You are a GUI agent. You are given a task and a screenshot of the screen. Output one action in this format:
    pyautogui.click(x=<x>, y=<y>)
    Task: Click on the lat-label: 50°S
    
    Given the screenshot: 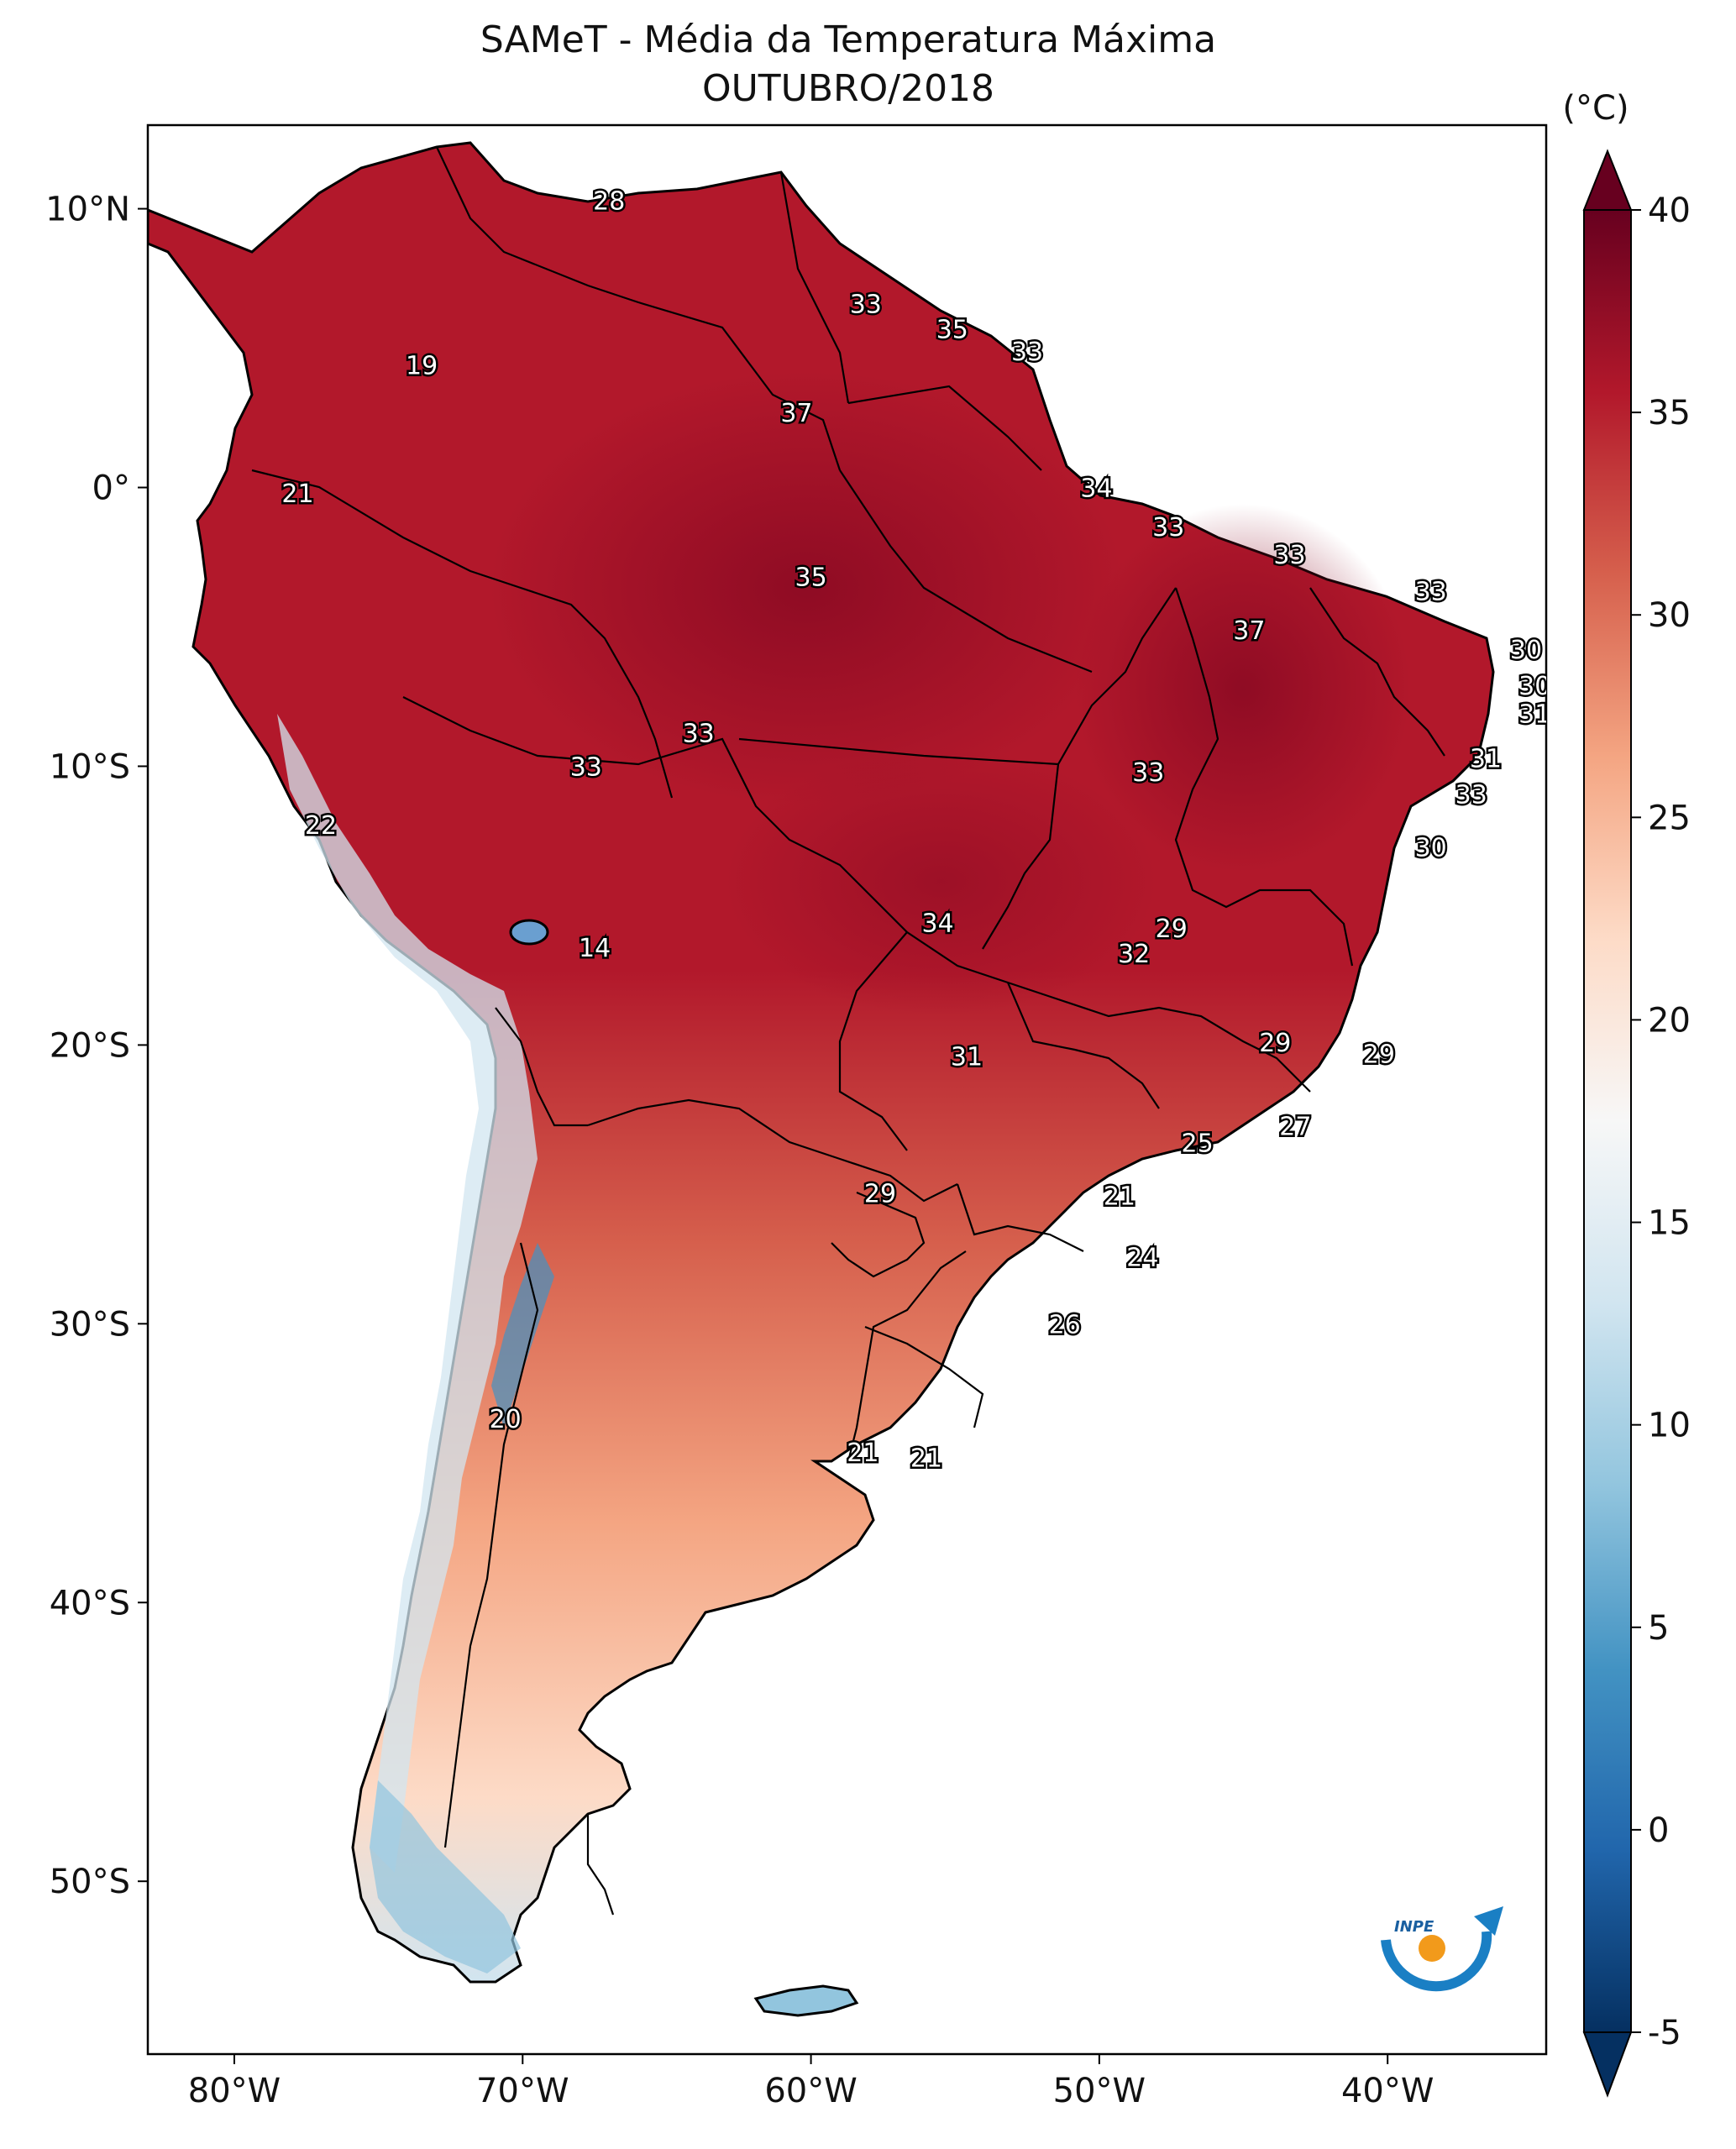 What is the action you would take?
    pyautogui.click(x=90, y=1882)
    